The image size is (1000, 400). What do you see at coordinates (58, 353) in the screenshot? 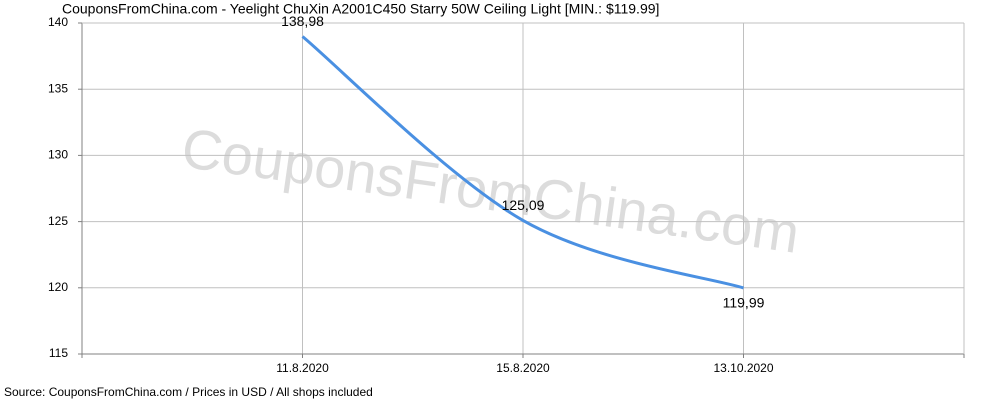
I see `y-tick-label: 115` at bounding box center [58, 353].